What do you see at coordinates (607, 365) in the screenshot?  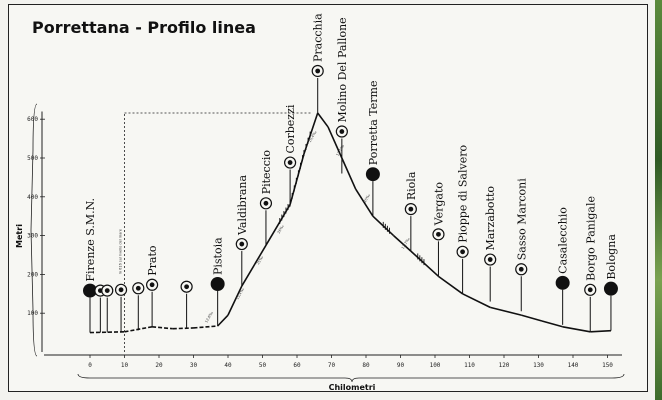 I see `x-tick-label: 150` at bounding box center [607, 365].